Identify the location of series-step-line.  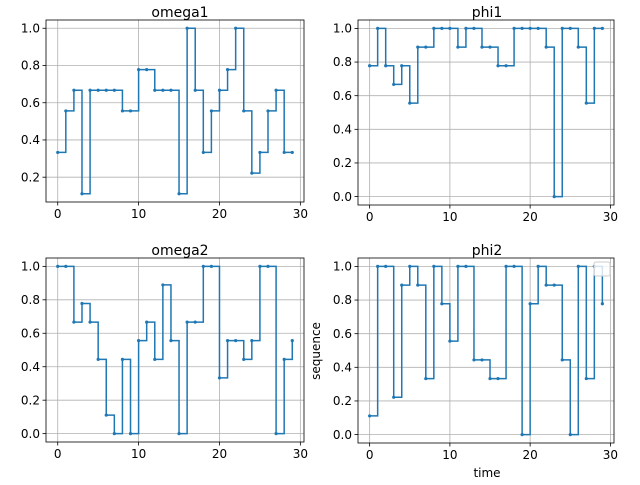
(486, 350).